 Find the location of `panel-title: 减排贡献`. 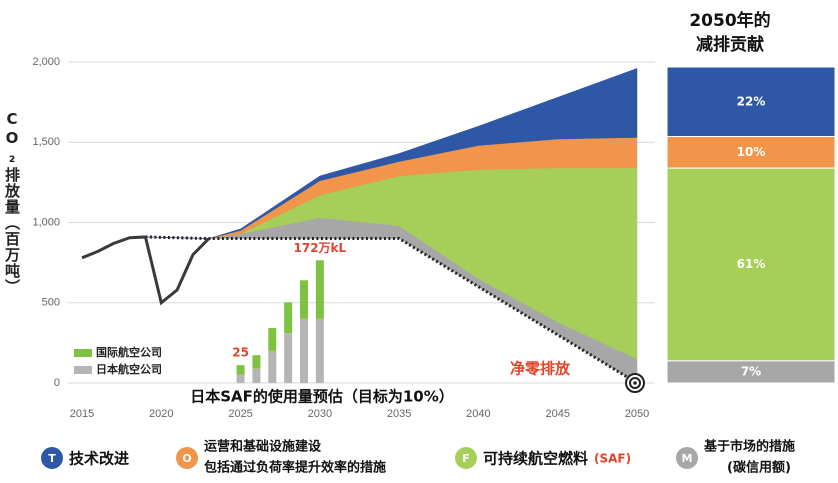

panel-title: 减排贡献 is located at coordinates (730, 44).